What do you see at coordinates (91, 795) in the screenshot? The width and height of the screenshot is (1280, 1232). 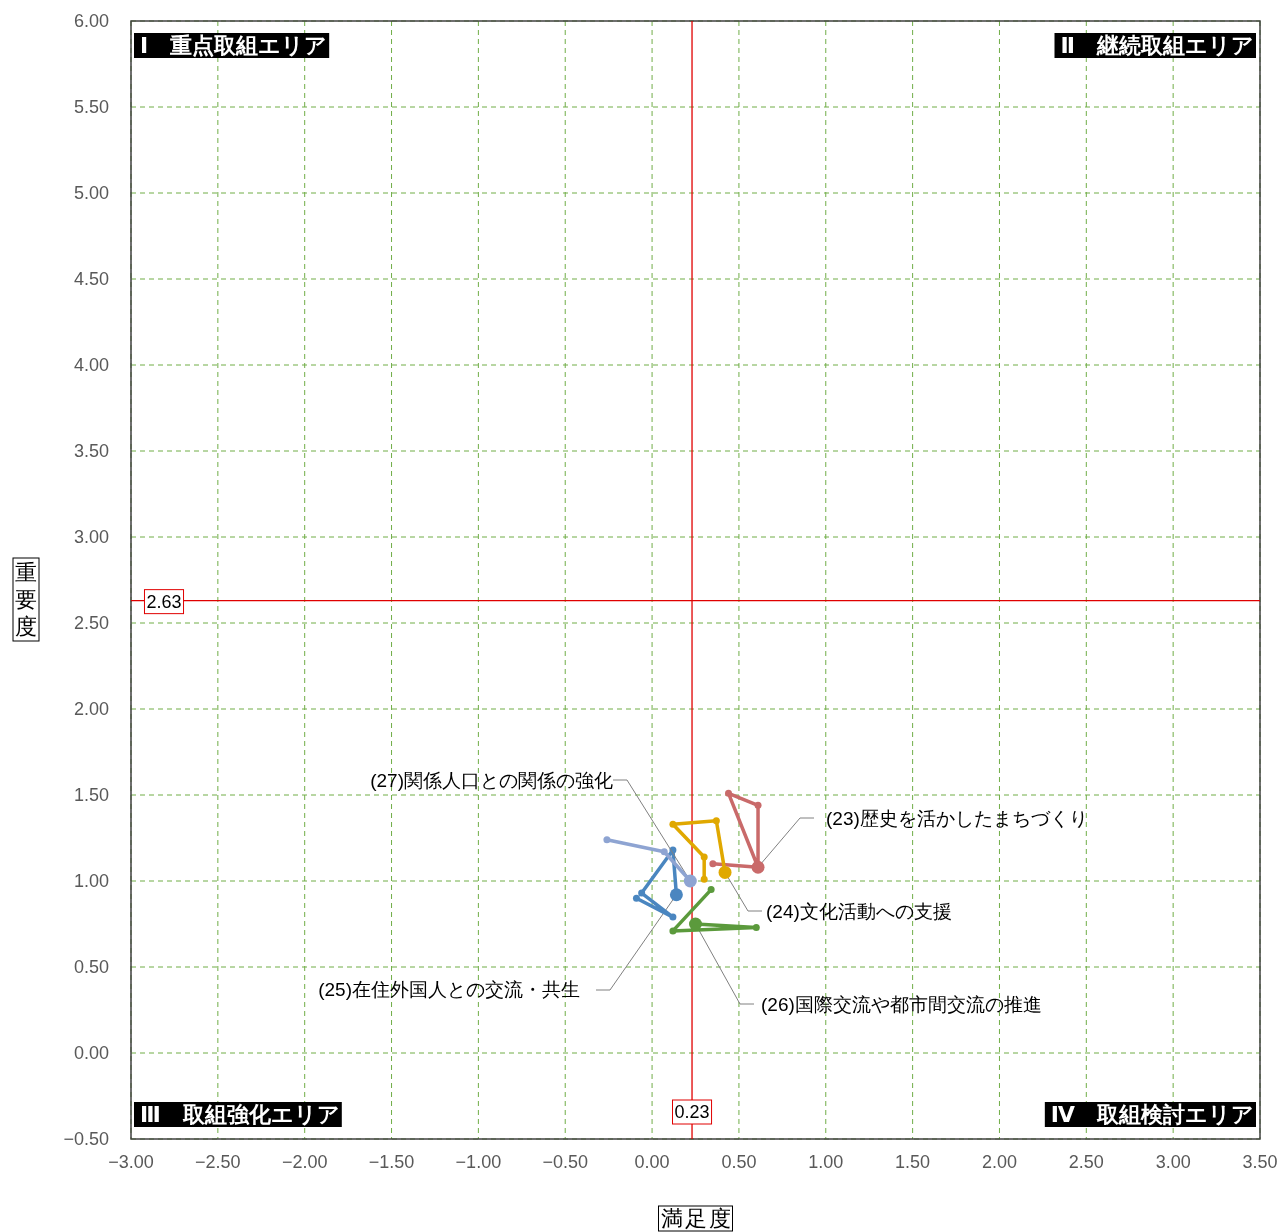 I see `y-tick-label: 1.50` at bounding box center [91, 795].